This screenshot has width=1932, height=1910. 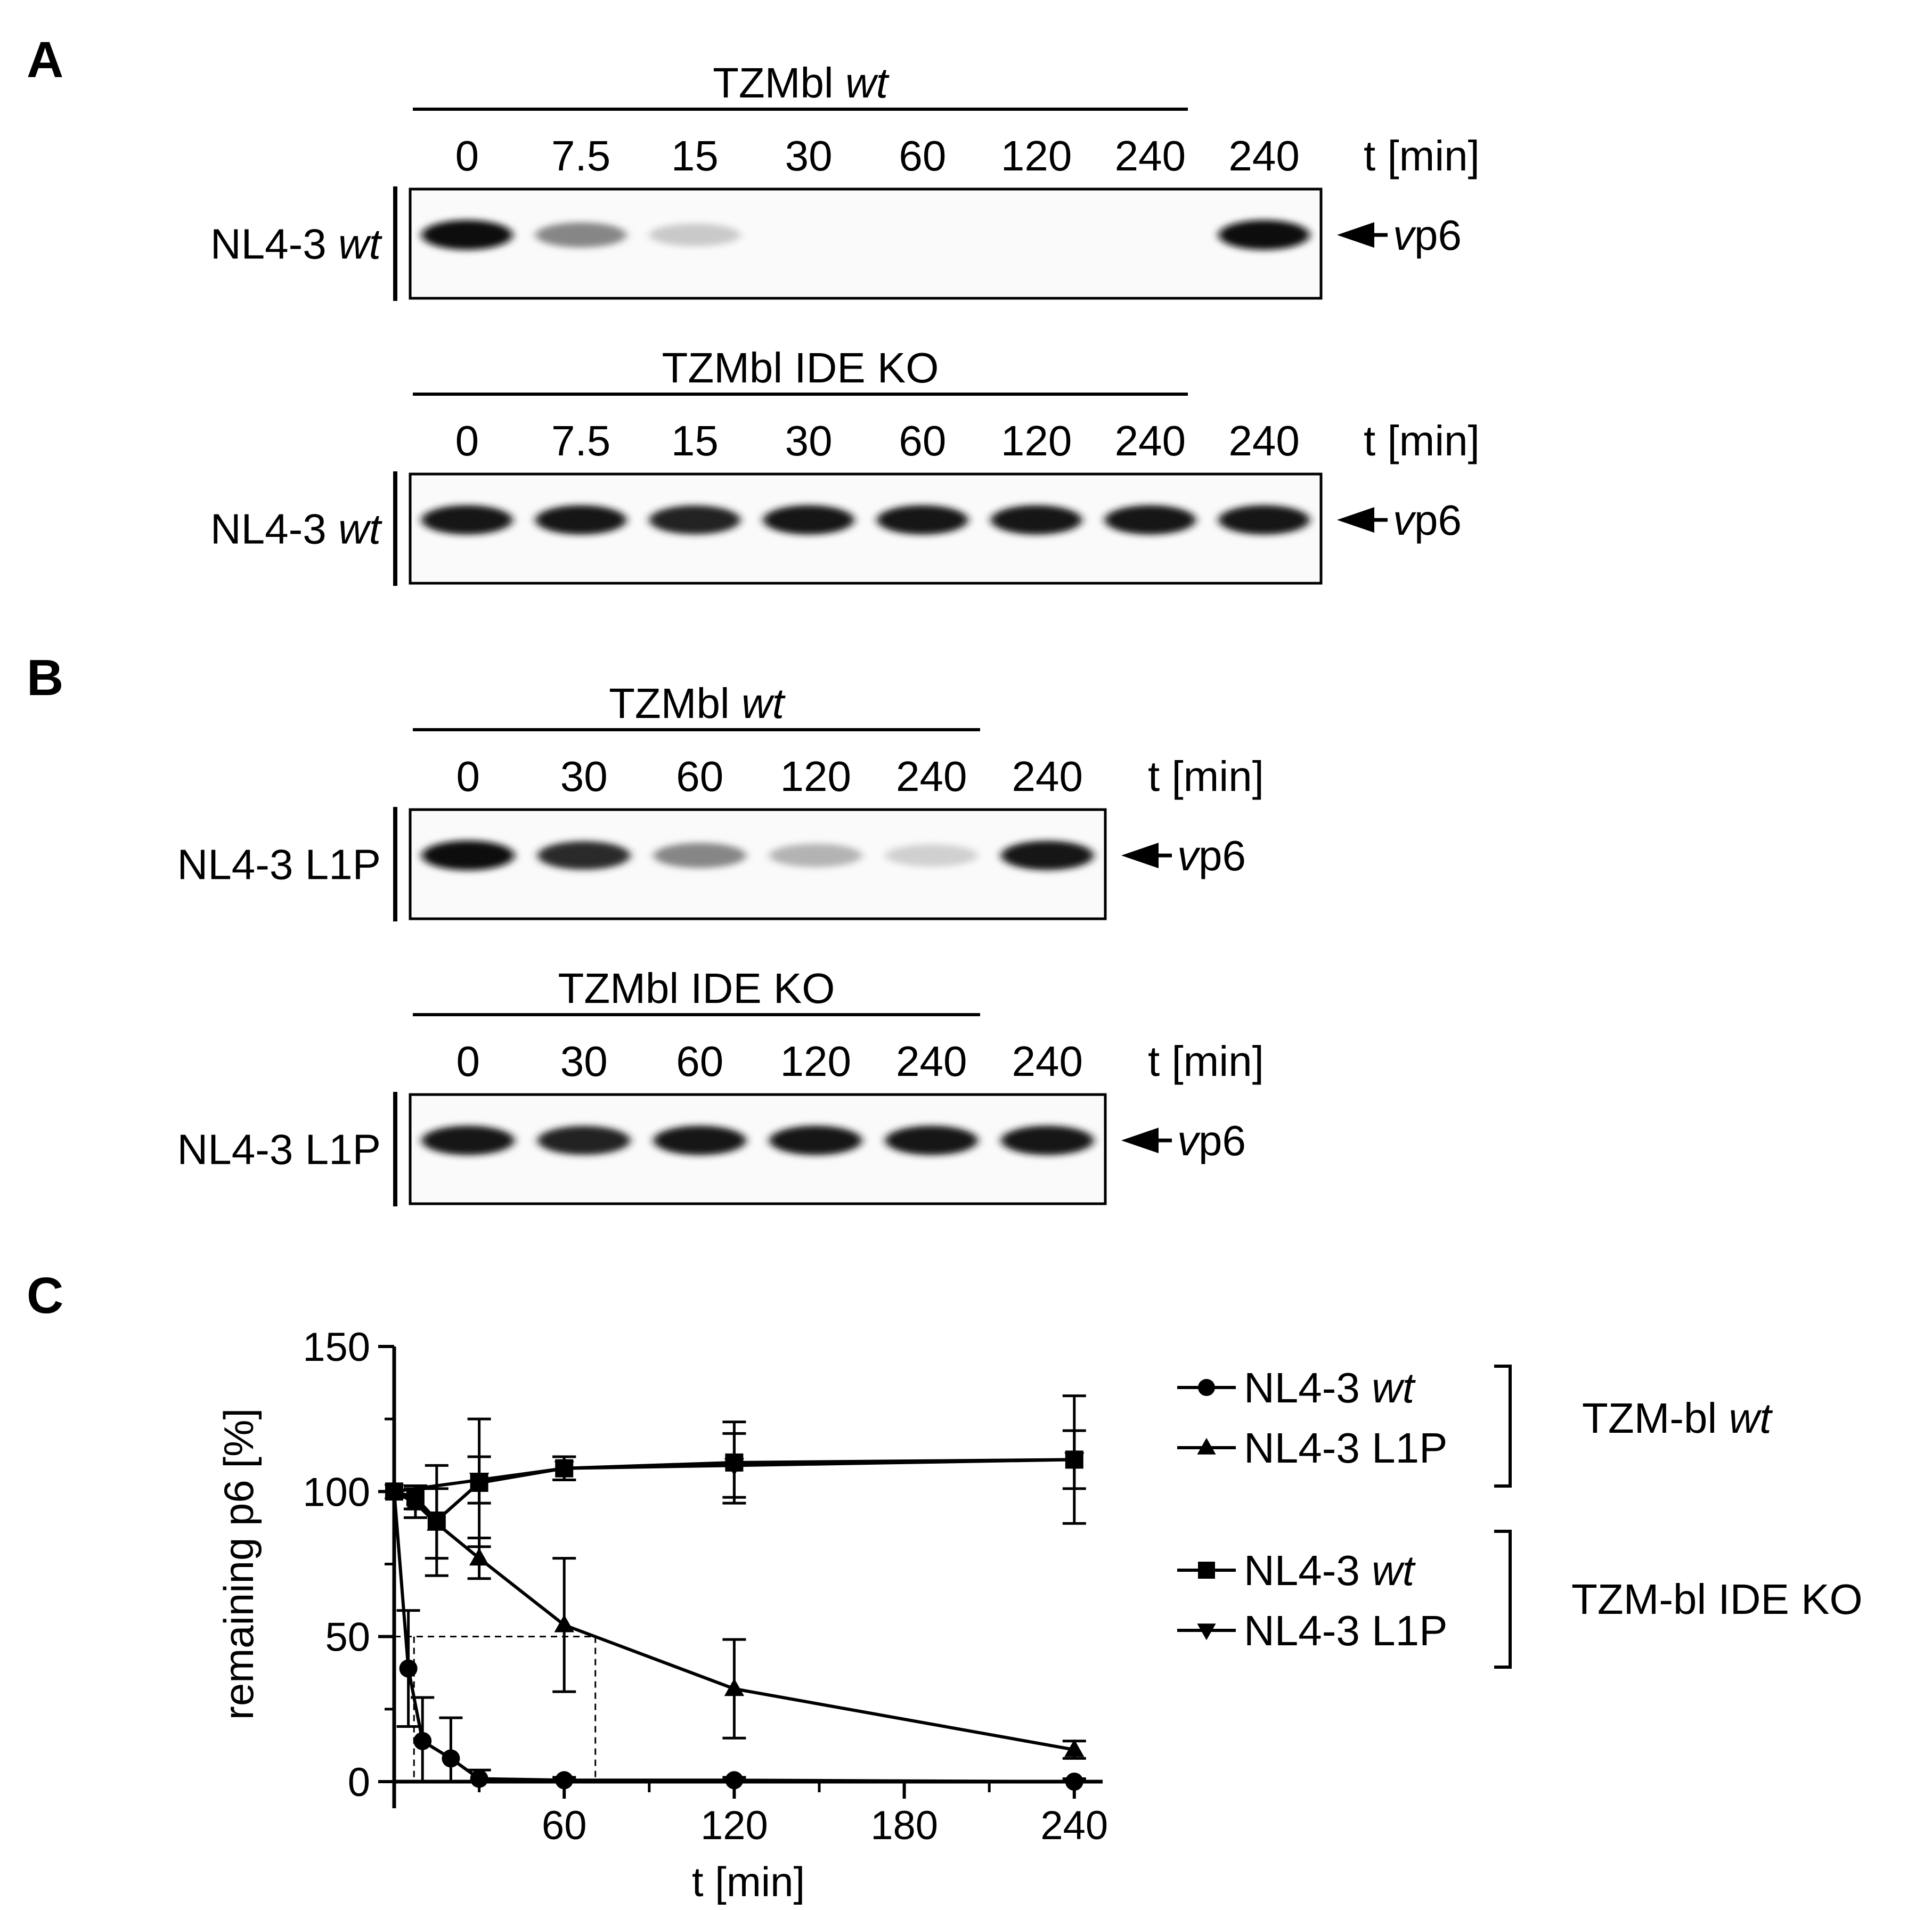 I want to click on row-label-pre: NL4-3 L1P, so click(x=279, y=1149).